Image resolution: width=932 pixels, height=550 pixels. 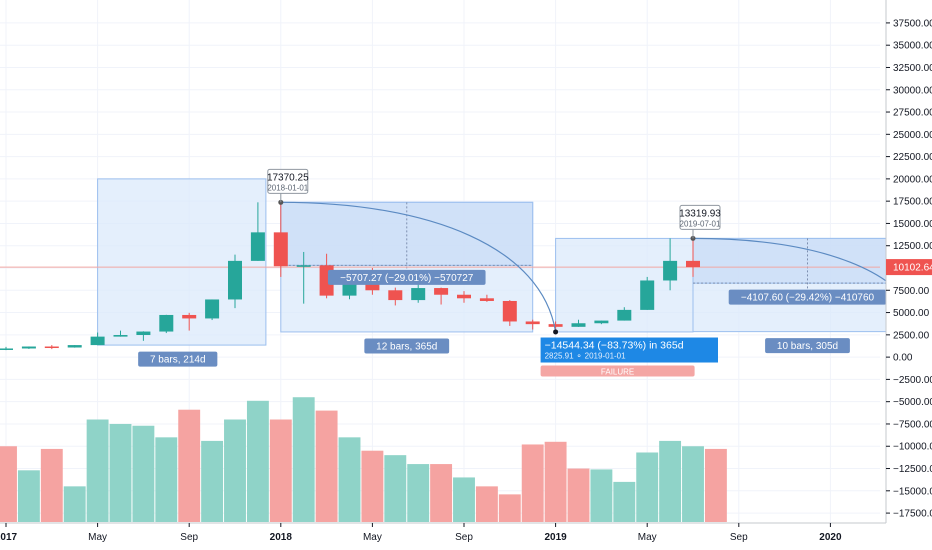 What do you see at coordinates (739, 537) in the screenshot?
I see `time-axis-label: Sep` at bounding box center [739, 537].